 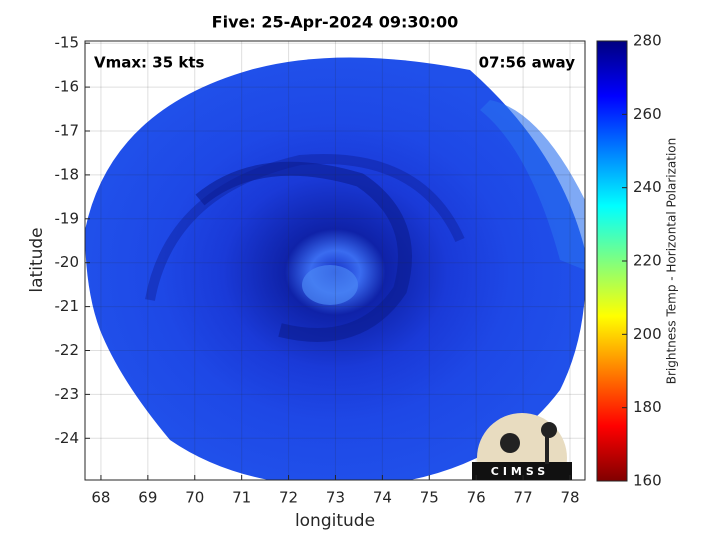 I want to click on y-tick-label: -20, so click(x=67, y=262).